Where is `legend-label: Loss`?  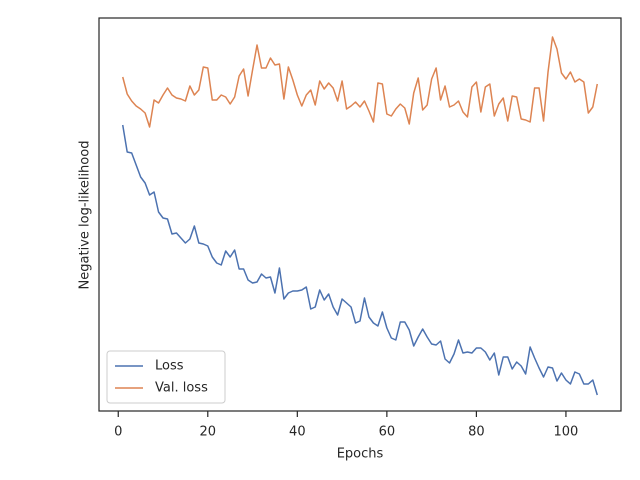 legend-label: Loss is located at coordinates (169, 366).